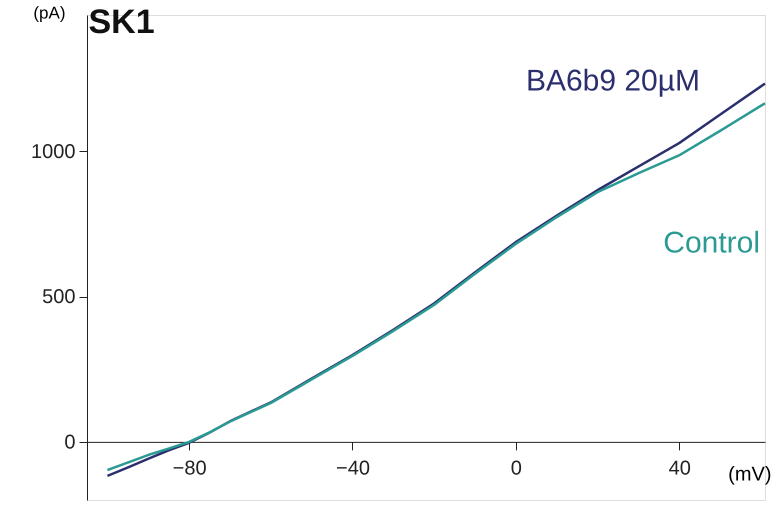 This screenshot has height=513, width=772. What do you see at coordinates (711, 243) in the screenshot?
I see `series-label: Control` at bounding box center [711, 243].